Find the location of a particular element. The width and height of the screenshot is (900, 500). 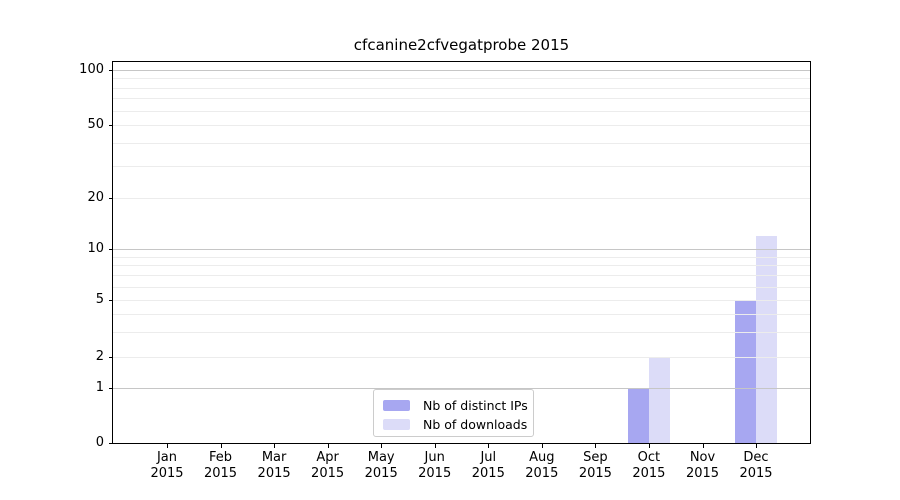

x-tick-month: May is located at coordinates (381, 457).